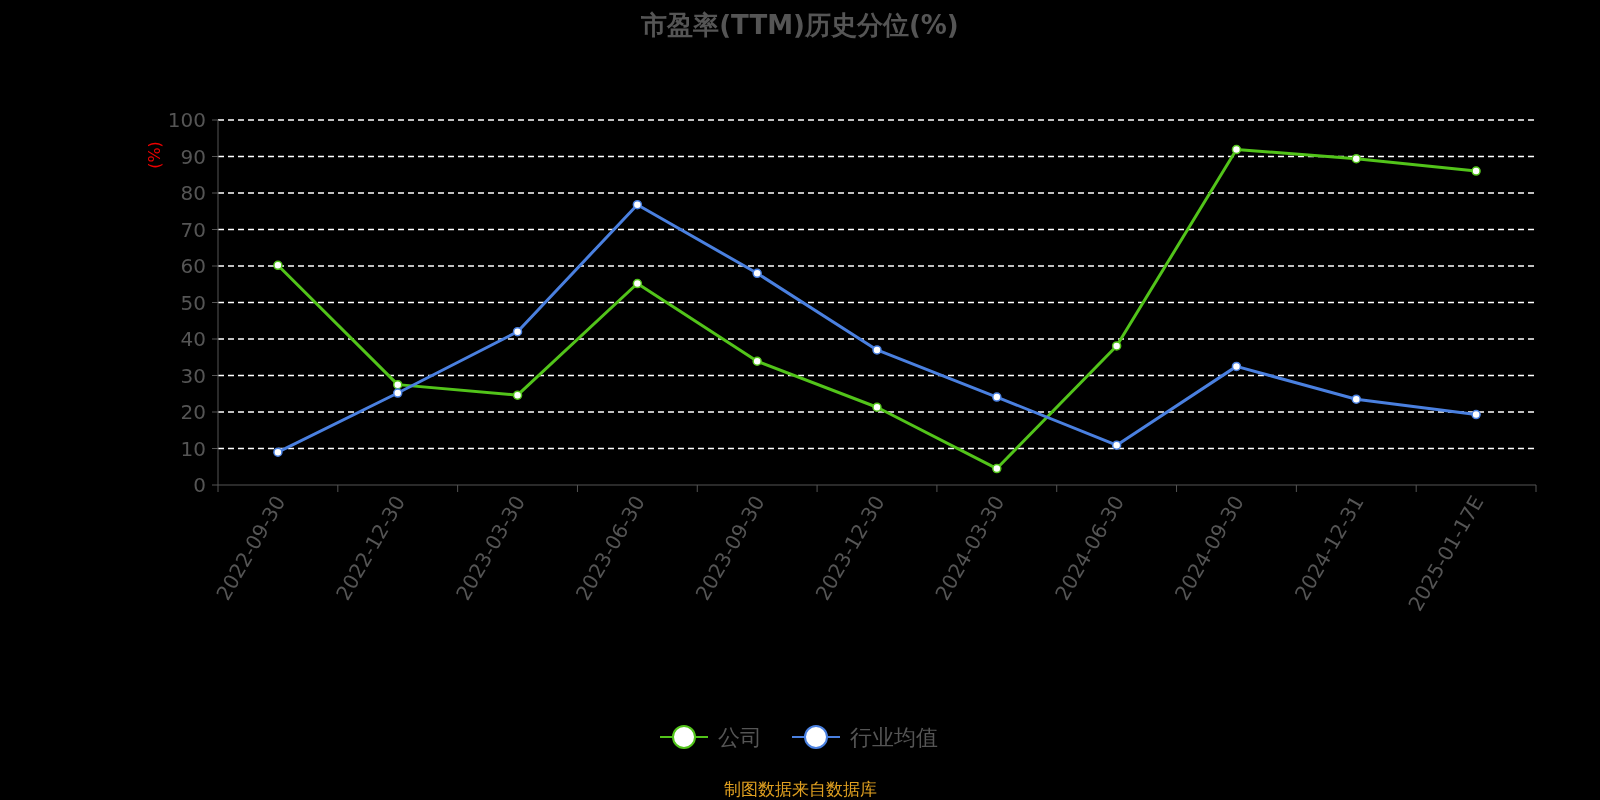 The width and height of the screenshot is (1600, 800). Describe the element at coordinates (894, 737) in the screenshot. I see `legend-label: 行业均值` at that location.